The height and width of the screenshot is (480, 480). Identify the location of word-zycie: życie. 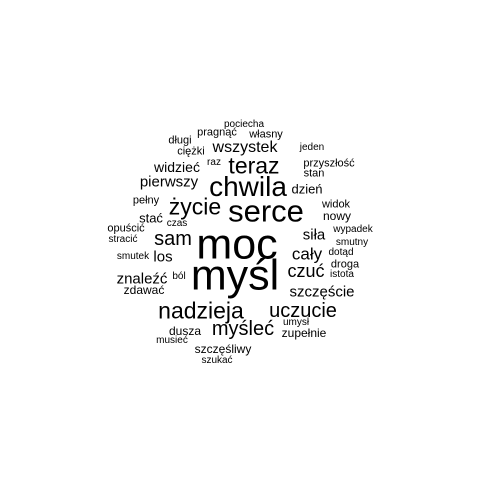
(195, 206).